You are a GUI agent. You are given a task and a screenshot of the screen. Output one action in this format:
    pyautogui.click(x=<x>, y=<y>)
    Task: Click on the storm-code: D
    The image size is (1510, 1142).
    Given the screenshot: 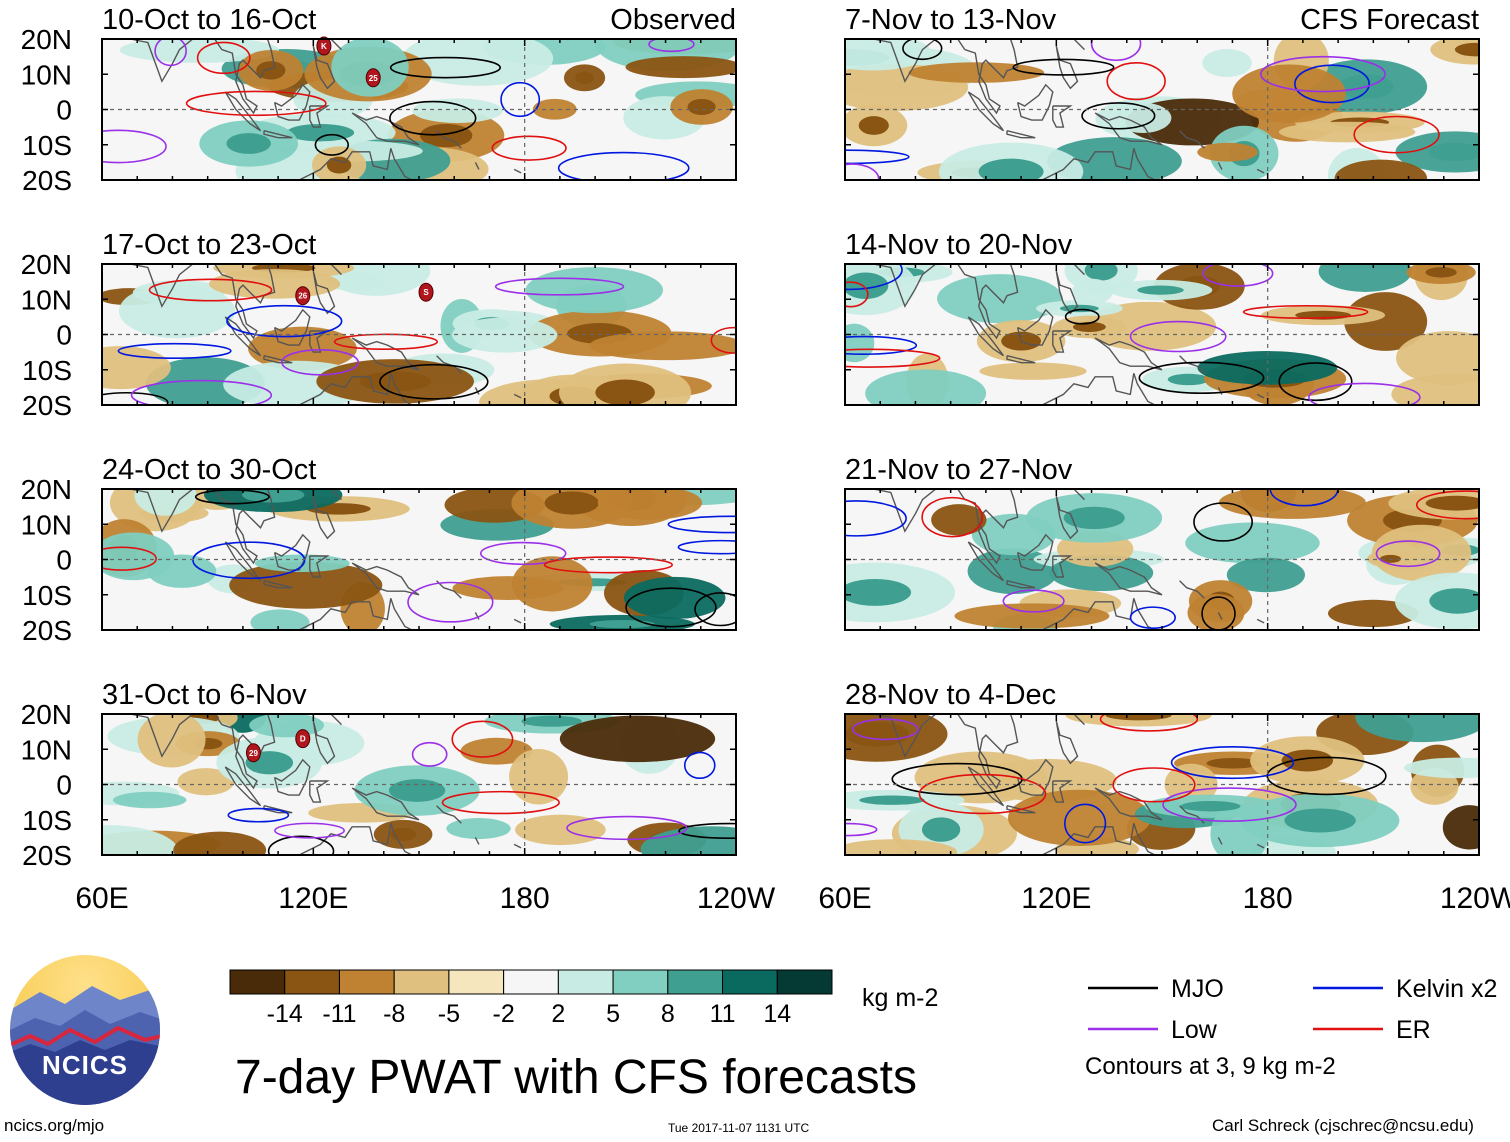 What is the action you would take?
    pyautogui.click(x=303, y=739)
    